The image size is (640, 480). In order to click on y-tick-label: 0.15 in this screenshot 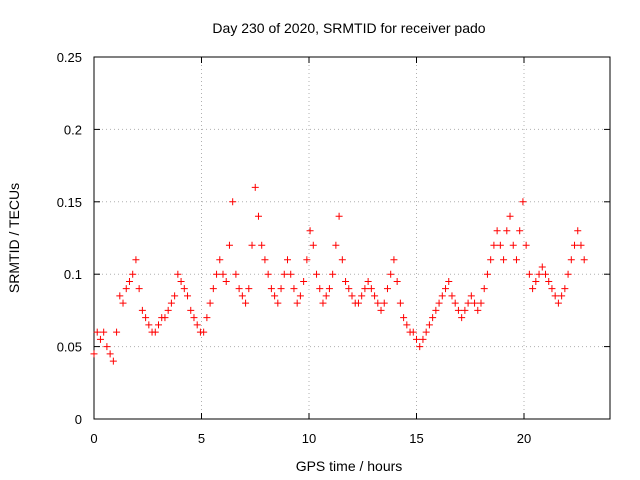, I will do `click(69, 202)`.